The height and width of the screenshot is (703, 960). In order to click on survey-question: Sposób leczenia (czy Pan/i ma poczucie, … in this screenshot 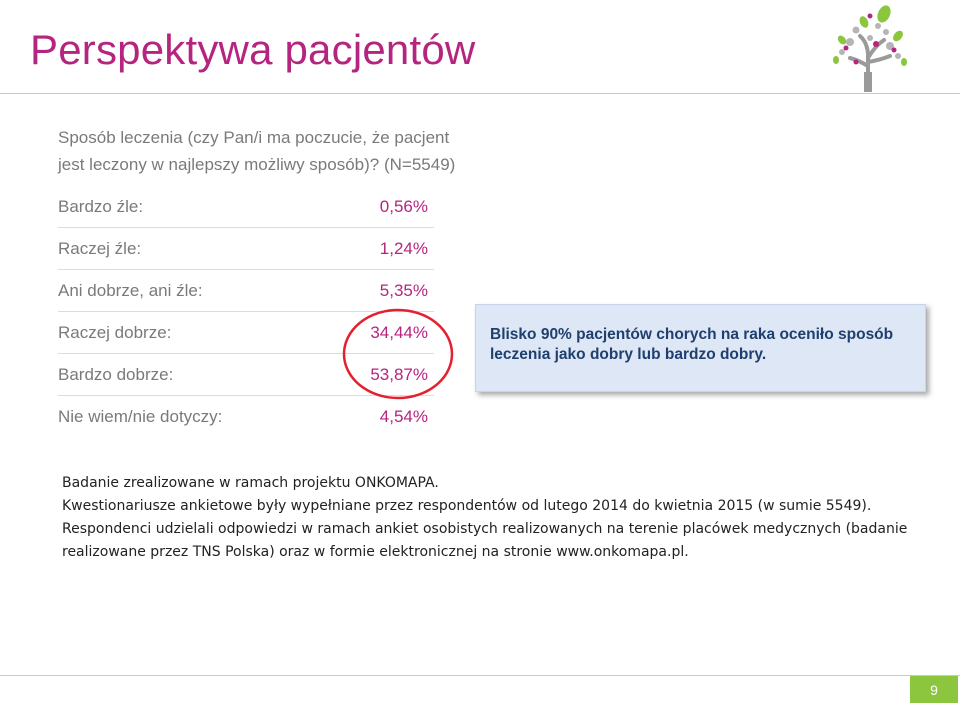, I will do `click(258, 151)`.